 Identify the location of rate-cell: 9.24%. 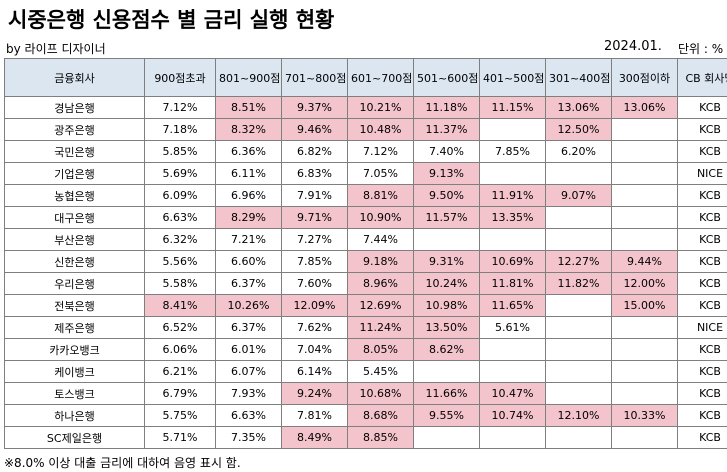
(314, 393).